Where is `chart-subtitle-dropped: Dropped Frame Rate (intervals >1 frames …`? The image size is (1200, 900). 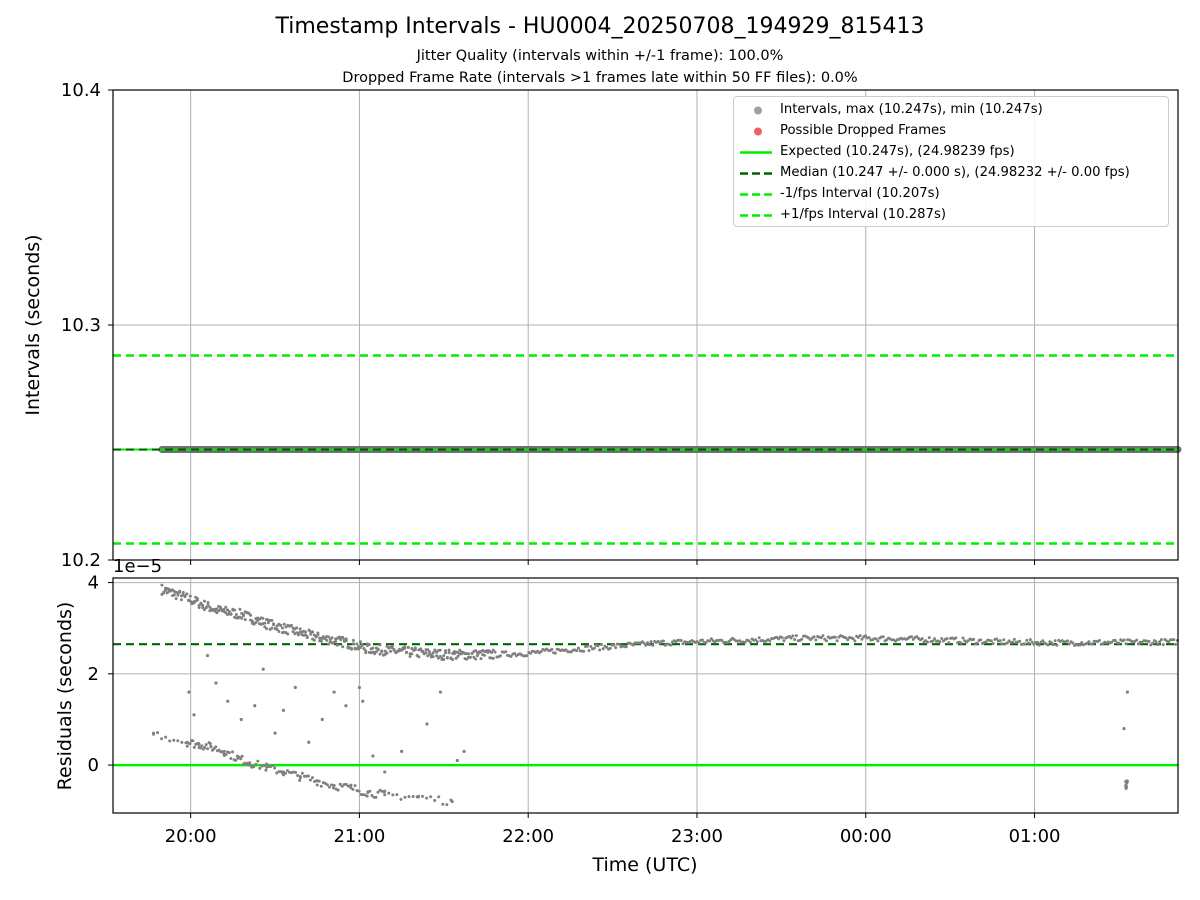
chart-subtitle-dropped: Dropped Frame Rate (intervals >1 frames … is located at coordinates (600, 78).